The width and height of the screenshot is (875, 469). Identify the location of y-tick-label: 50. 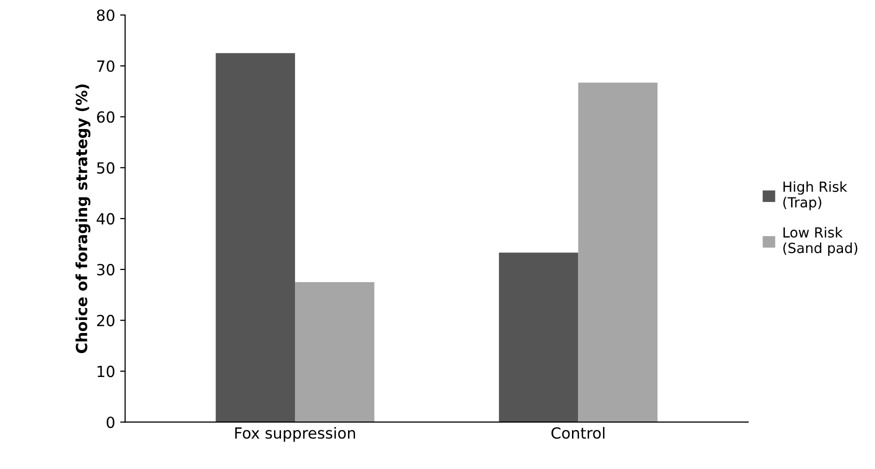
(105, 168).